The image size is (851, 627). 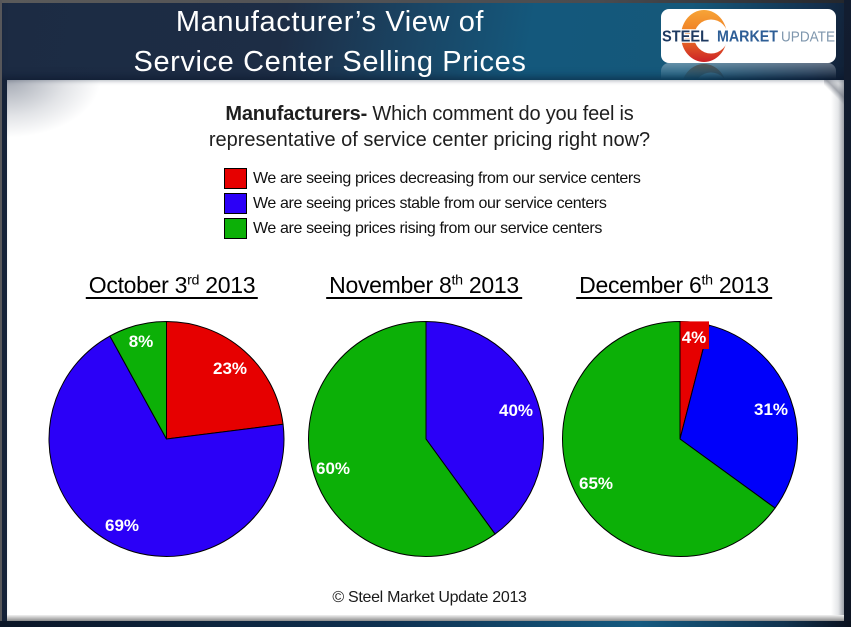 What do you see at coordinates (771, 409) in the screenshot?
I see `svg-text: 31%` at bounding box center [771, 409].